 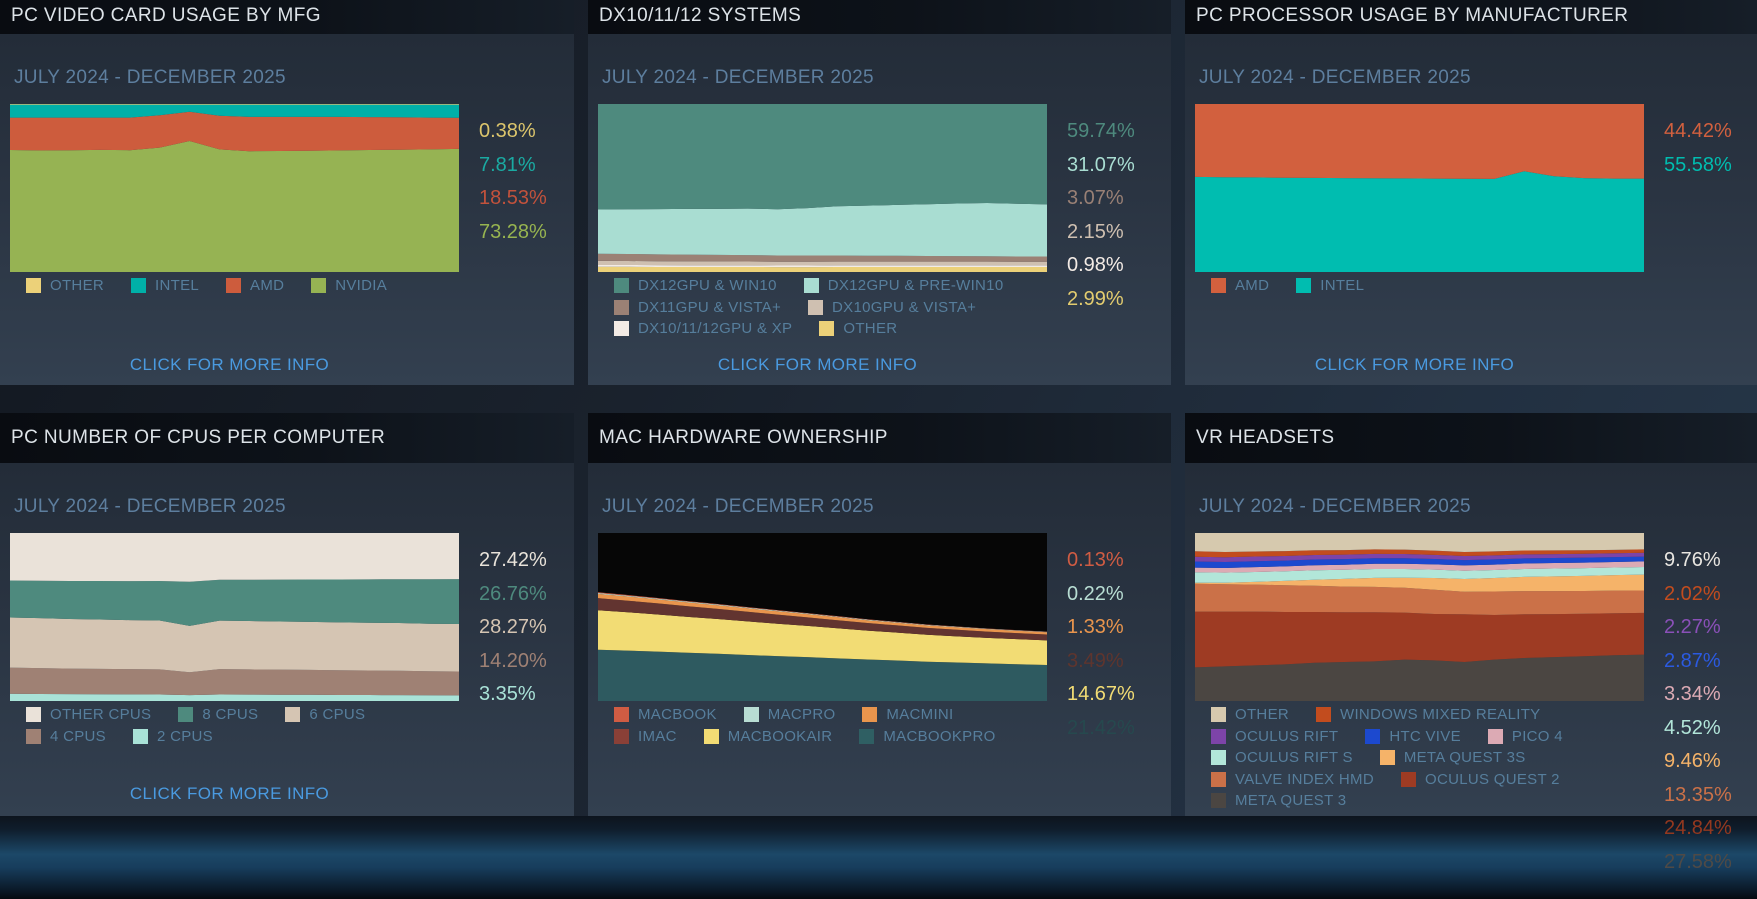 What do you see at coordinates (513, 198) in the screenshot?
I see `value-label: 18.53%` at bounding box center [513, 198].